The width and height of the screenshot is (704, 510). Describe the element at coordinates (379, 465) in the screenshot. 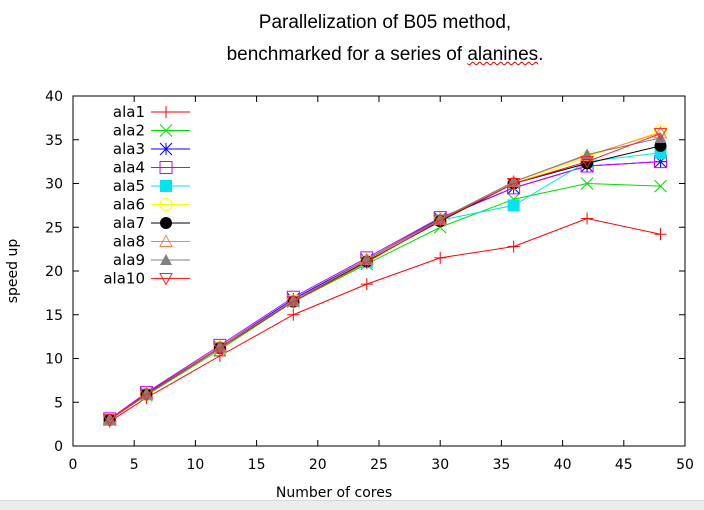

I see `x-tick-label: 25` at that location.